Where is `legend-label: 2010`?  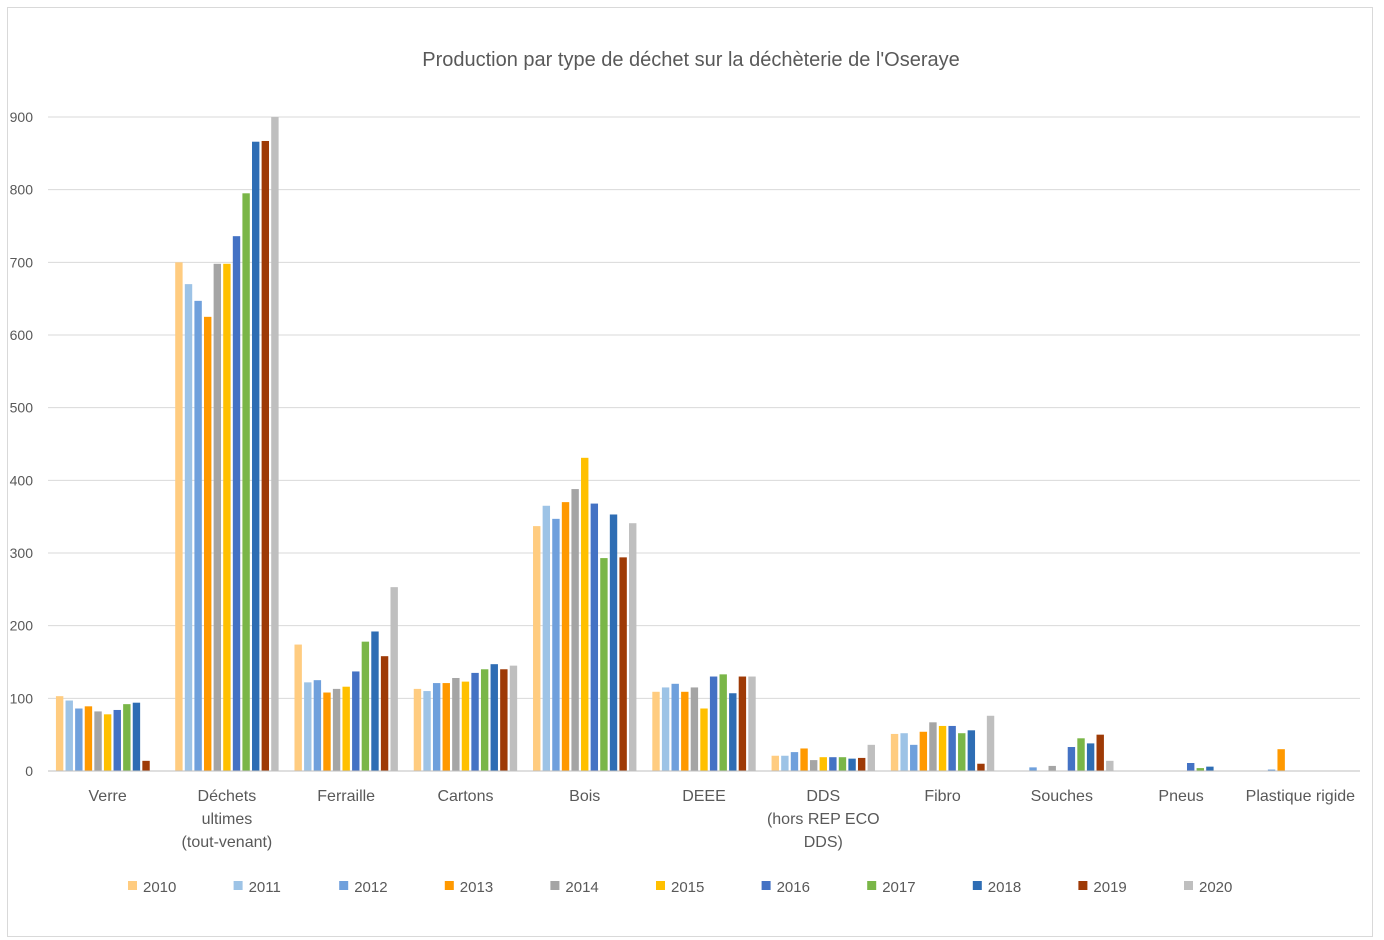 legend-label: 2010 is located at coordinates (159, 887).